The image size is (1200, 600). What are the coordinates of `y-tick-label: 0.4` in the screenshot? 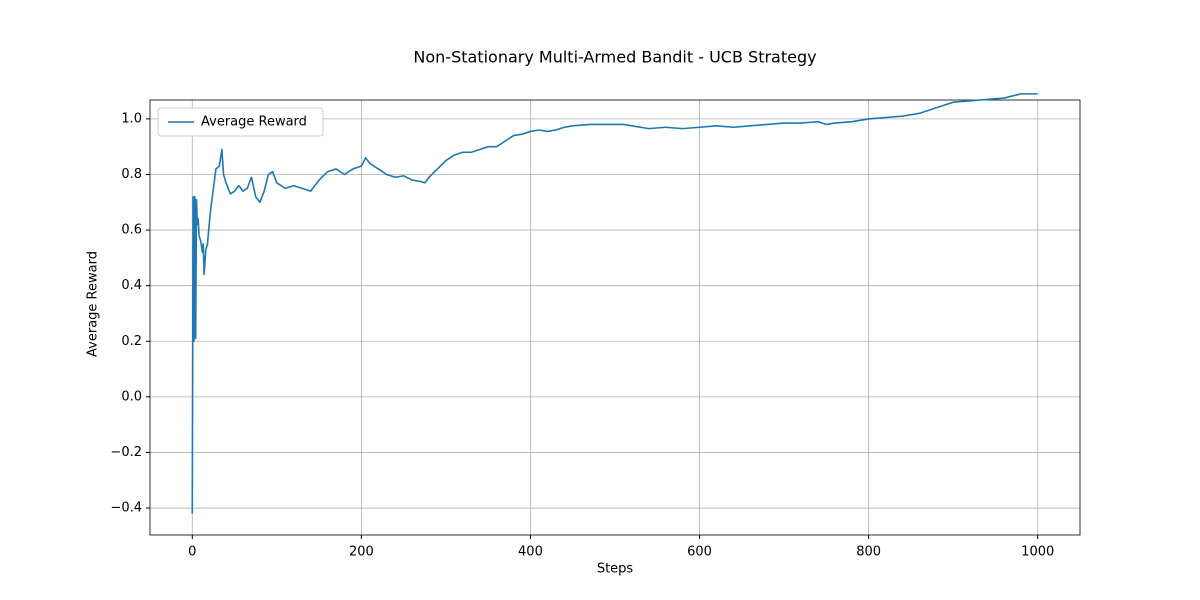 It's located at (131, 285).